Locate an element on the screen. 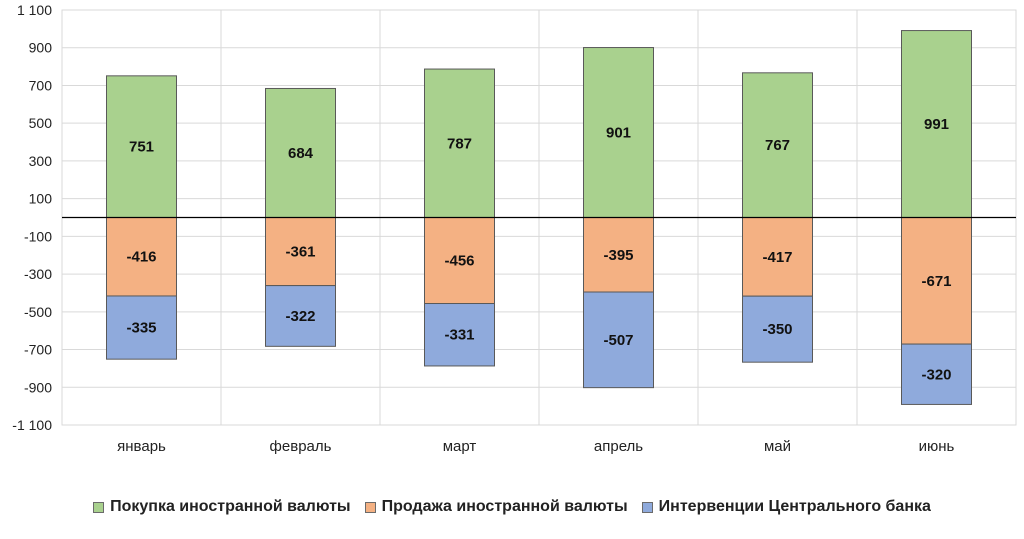 The image size is (1024, 539). data-label: 684 is located at coordinates (301, 153).